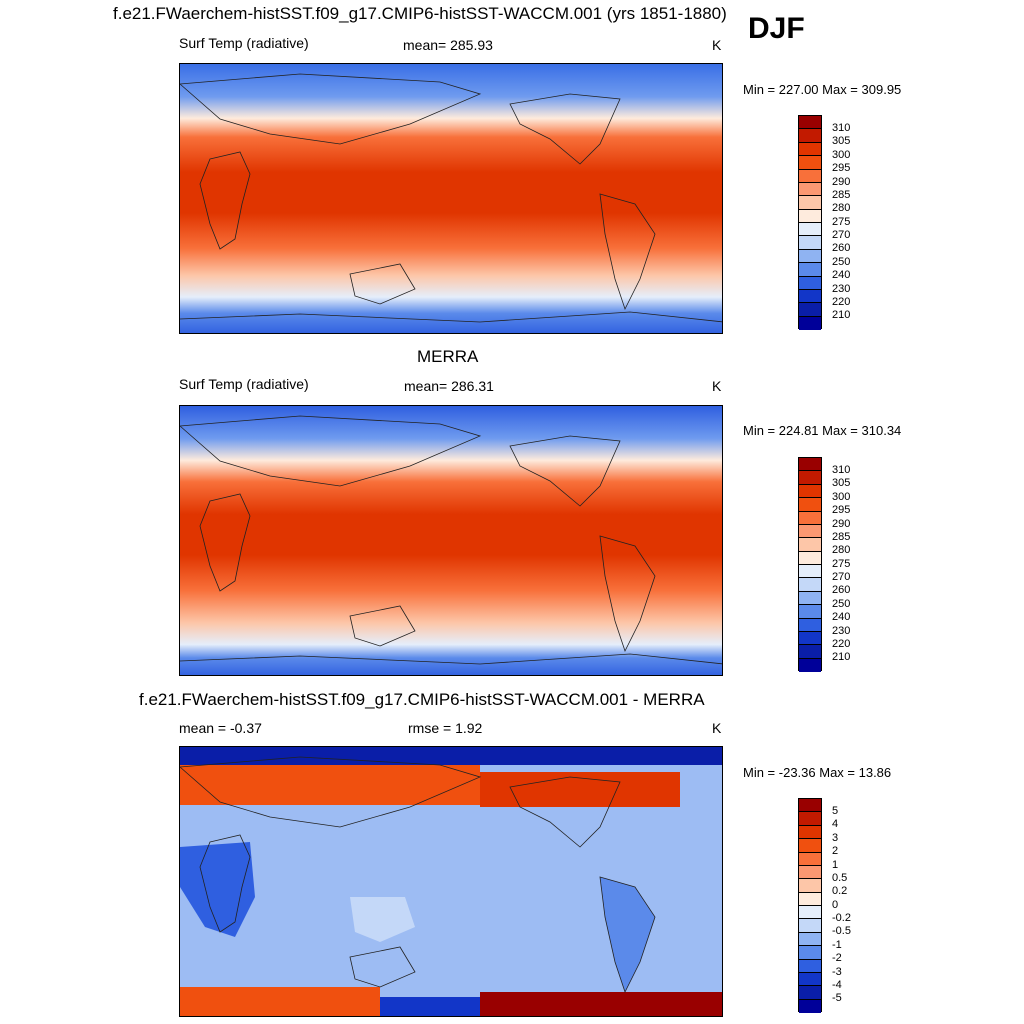 This screenshot has width=1024, height=1024. What do you see at coordinates (840, 891) in the screenshot?
I see `colorbar-label: 0.2` at bounding box center [840, 891].